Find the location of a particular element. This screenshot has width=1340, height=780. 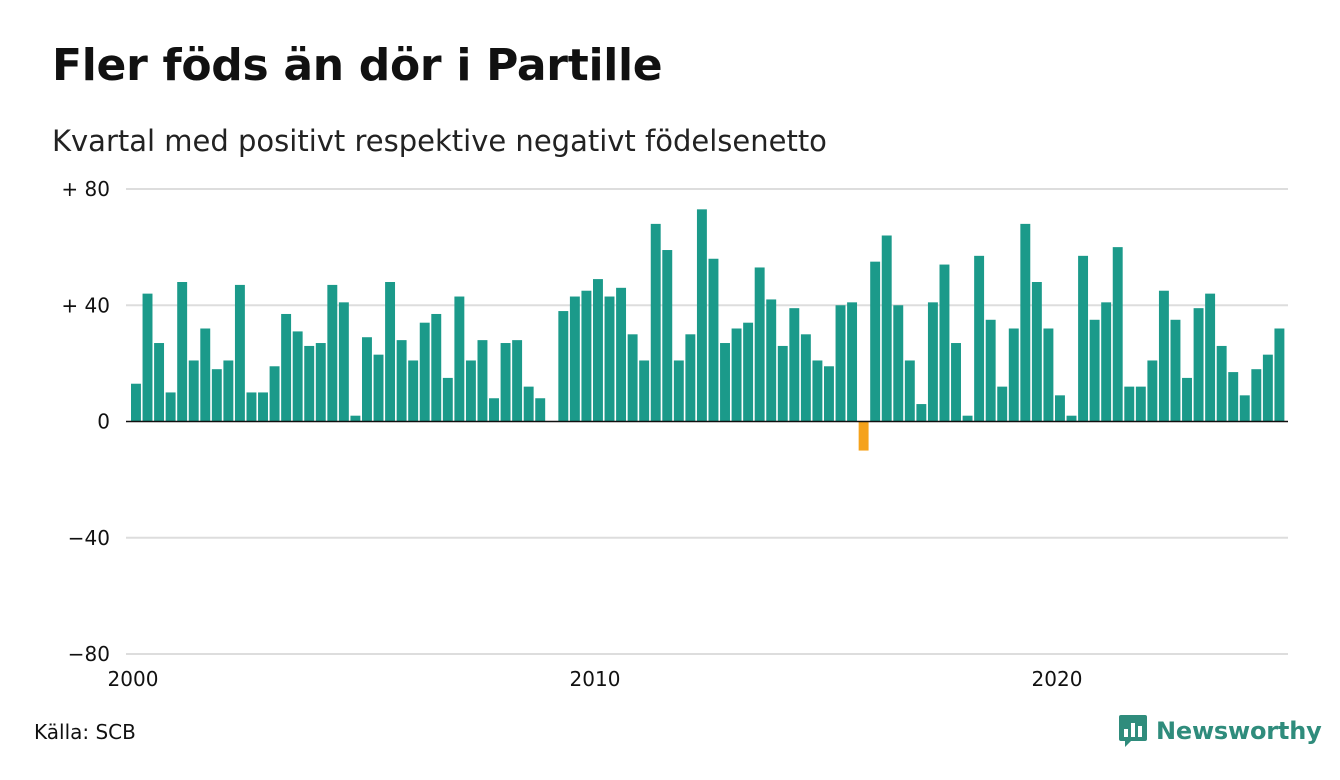

bar-2000-q1 is located at coordinates (136, 402).